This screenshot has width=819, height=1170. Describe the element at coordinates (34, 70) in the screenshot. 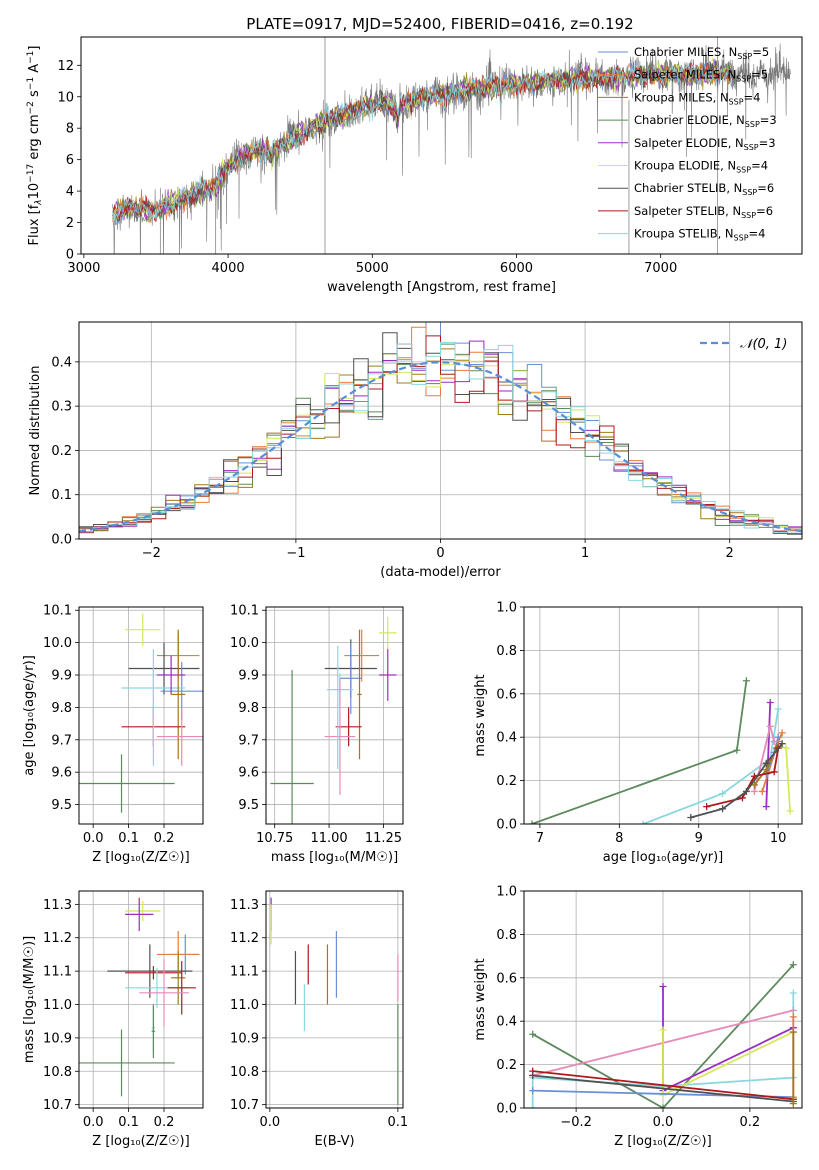

I see `y-label-part: A` at that location.